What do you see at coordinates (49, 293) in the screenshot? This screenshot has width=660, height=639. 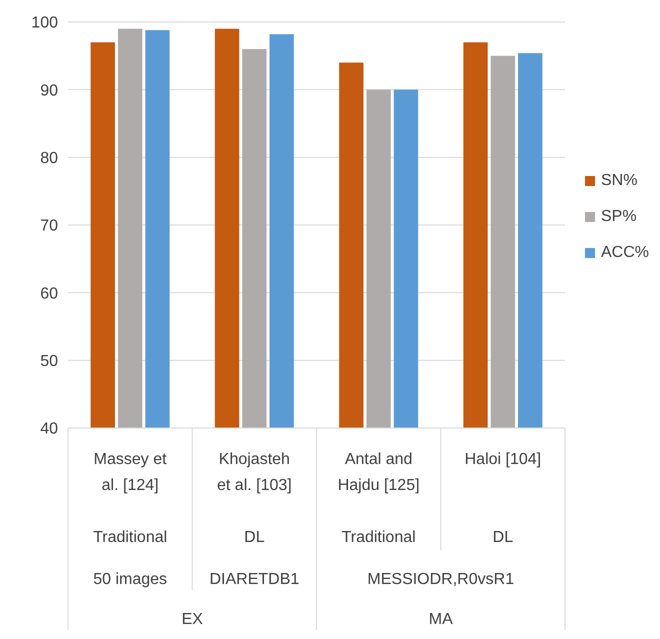 I see `y-tick-label: 60` at bounding box center [49, 293].